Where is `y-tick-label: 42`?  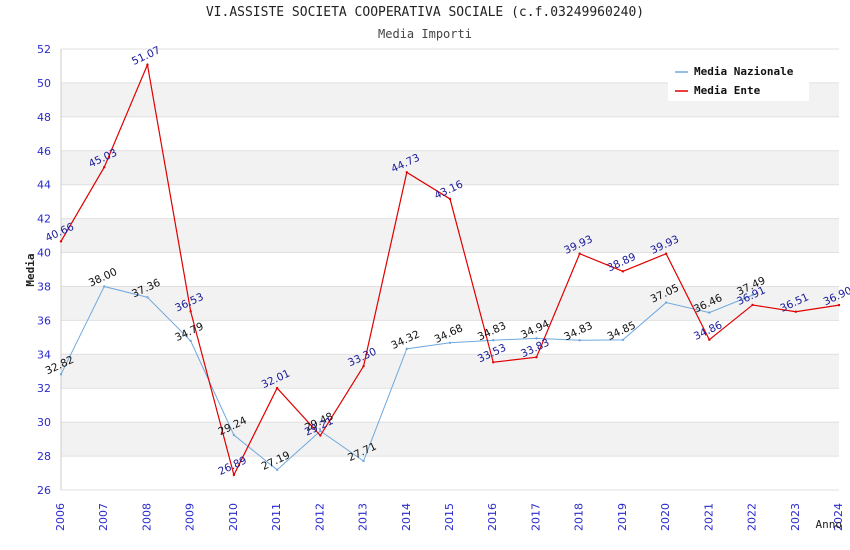 y-tick-label: 42 is located at coordinates (44, 219).